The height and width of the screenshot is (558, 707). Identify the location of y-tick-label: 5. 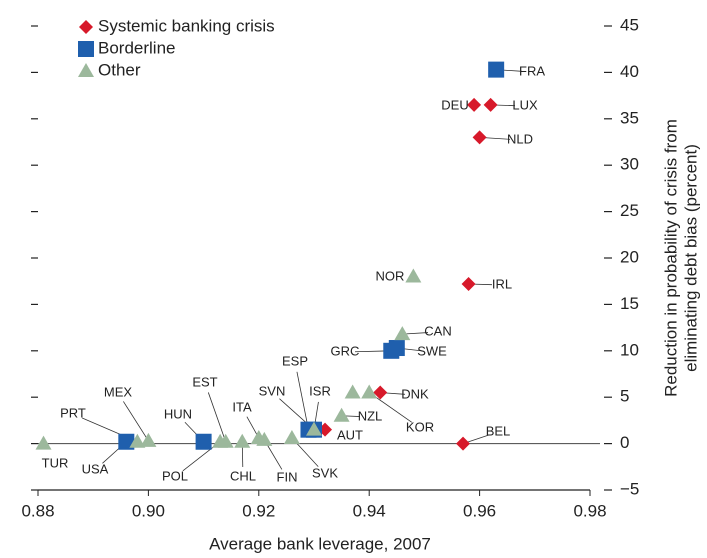
(624, 396).